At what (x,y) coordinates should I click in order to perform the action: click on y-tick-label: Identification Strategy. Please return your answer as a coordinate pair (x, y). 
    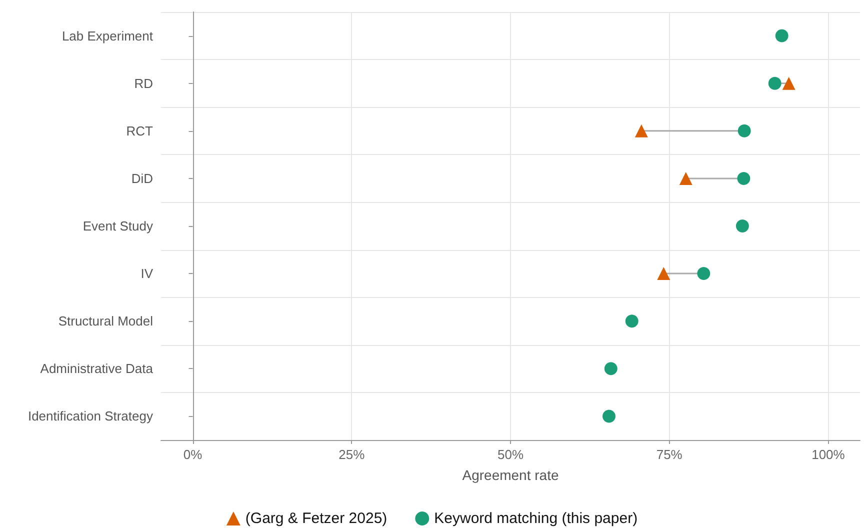
    Looking at the image, I should click on (91, 416).